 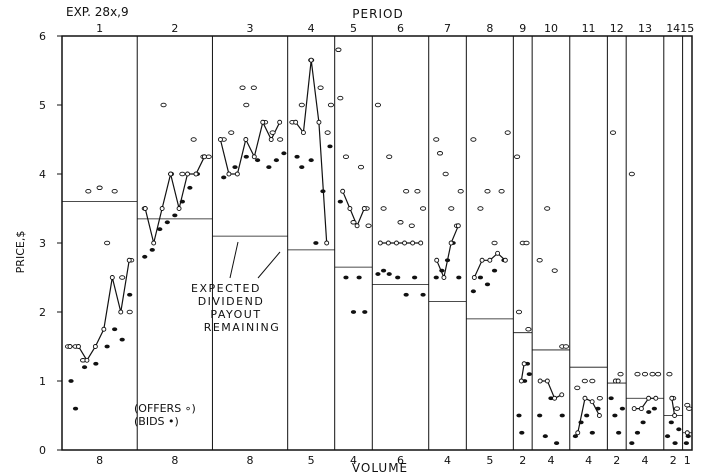 What do you see at coordinates (551, 28) in the screenshot?
I see `period-label: 10` at bounding box center [551, 28].